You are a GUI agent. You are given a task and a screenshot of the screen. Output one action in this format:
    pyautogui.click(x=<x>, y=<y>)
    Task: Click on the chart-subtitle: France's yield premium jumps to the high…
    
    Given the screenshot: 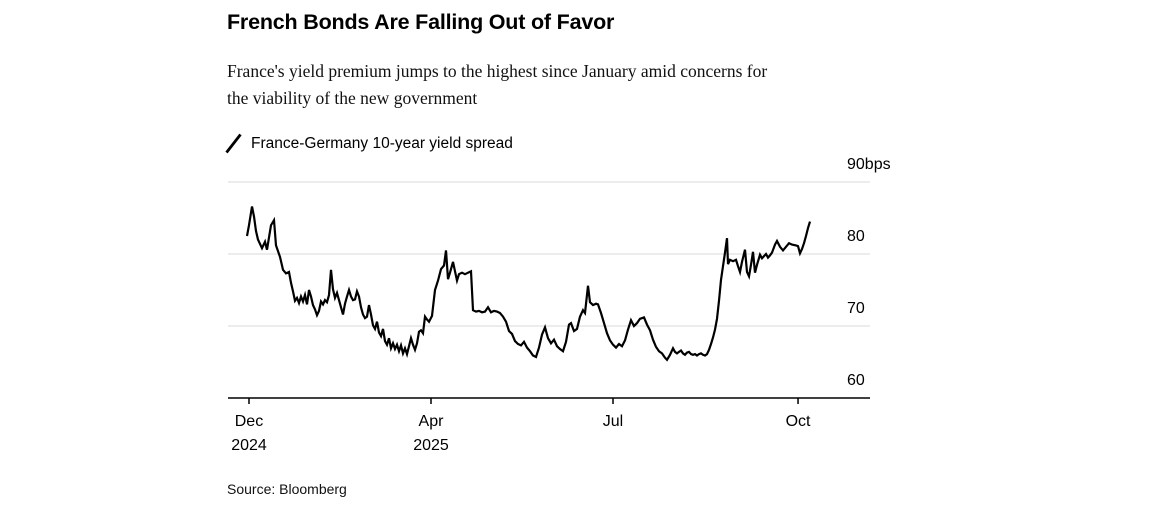 What is the action you would take?
    pyautogui.click(x=497, y=85)
    